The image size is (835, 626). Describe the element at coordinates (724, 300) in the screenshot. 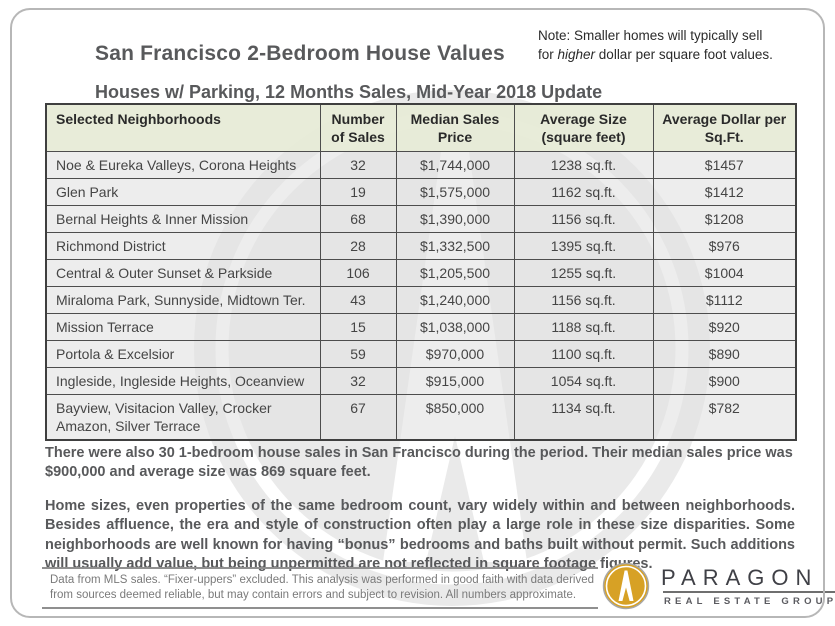

I see `cell-average-dollar: $1112` at that location.